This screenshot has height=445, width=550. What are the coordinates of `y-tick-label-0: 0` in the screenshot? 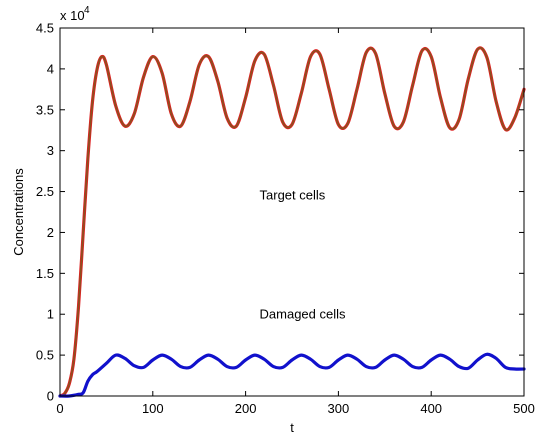 It's located at (50, 396).